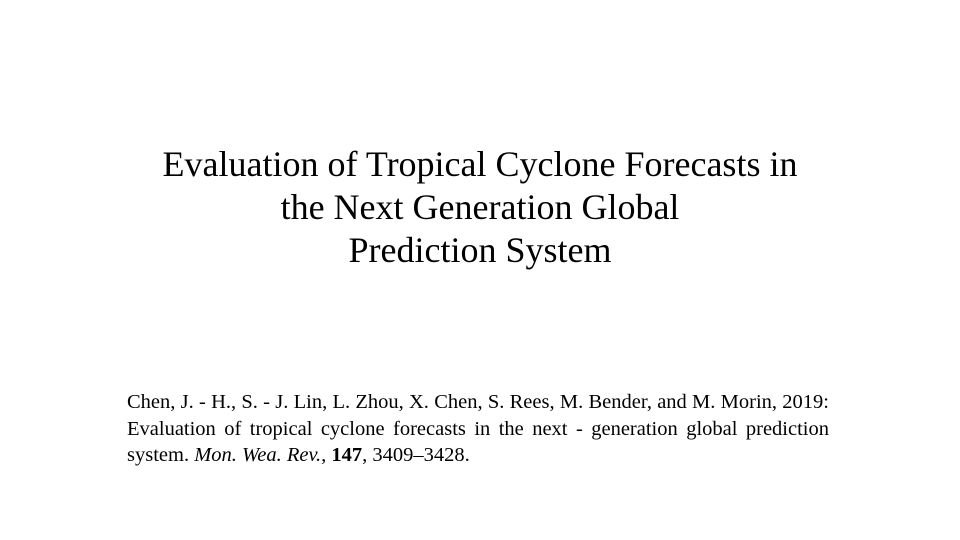 The height and width of the screenshot is (540, 960). Describe the element at coordinates (416, 455) in the screenshot. I see `pages: , 3409–3428.` at that location.